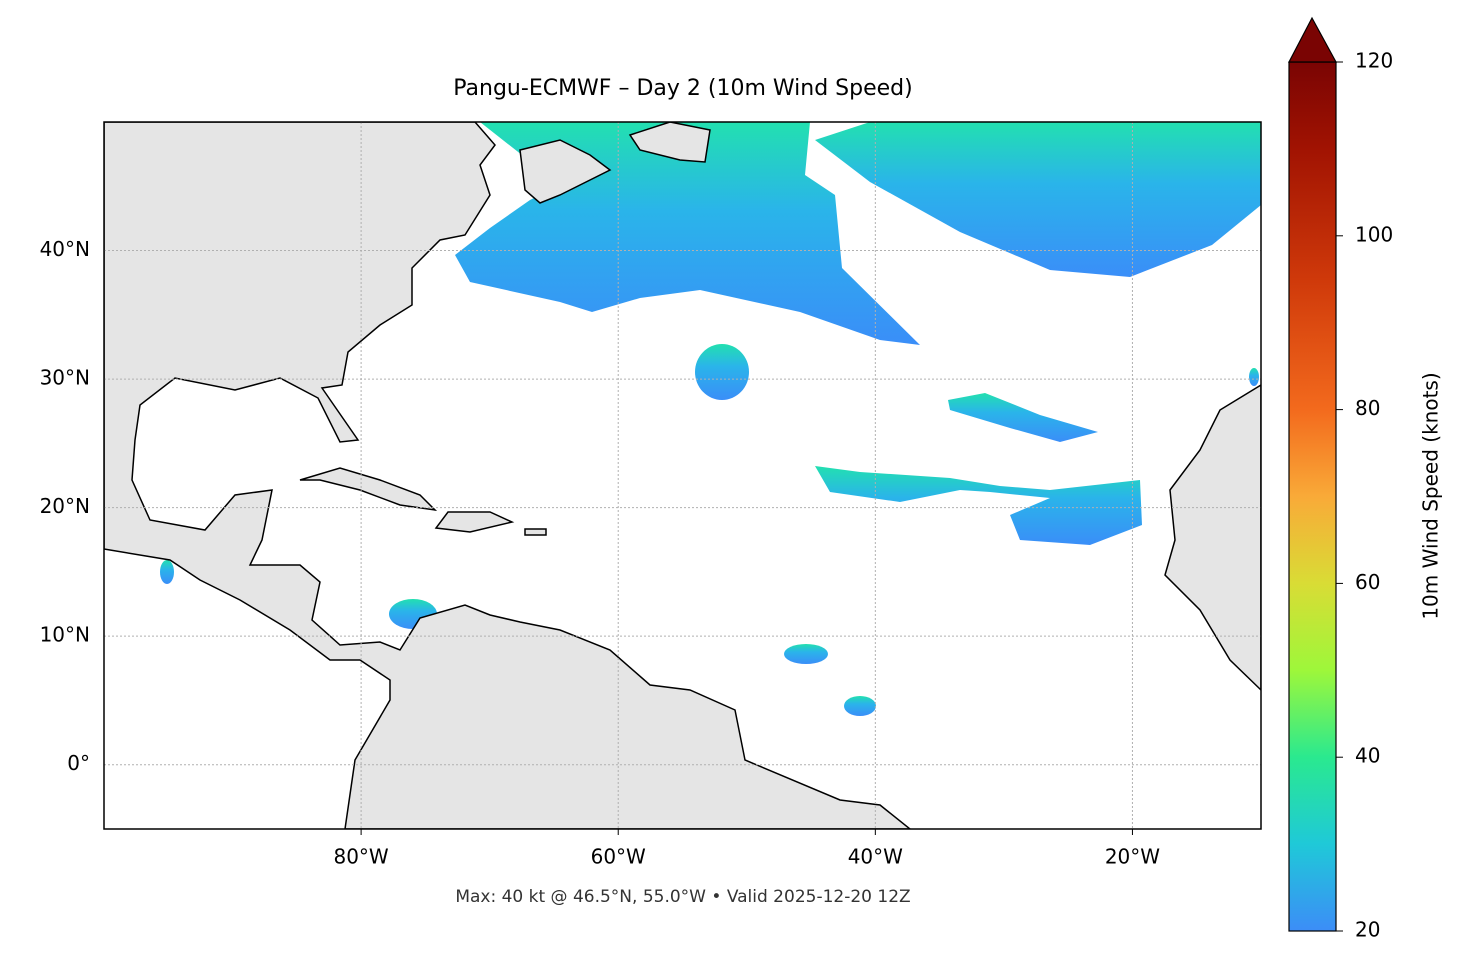 Image resolution: width=1466 pixels, height=969 pixels. I want to click on maritimes, so click(565, 171).